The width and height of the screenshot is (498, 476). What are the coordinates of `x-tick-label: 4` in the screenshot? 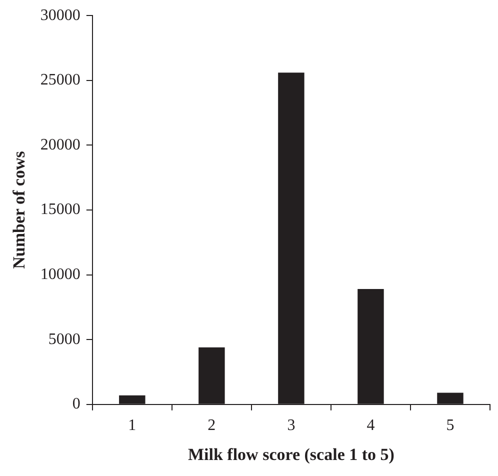 It's located at (370, 425).